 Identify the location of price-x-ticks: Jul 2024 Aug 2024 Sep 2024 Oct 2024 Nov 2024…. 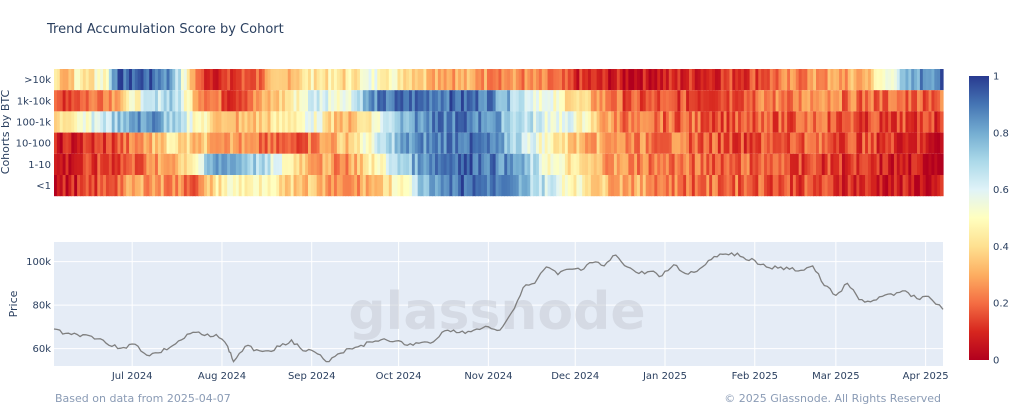
(530, 376).